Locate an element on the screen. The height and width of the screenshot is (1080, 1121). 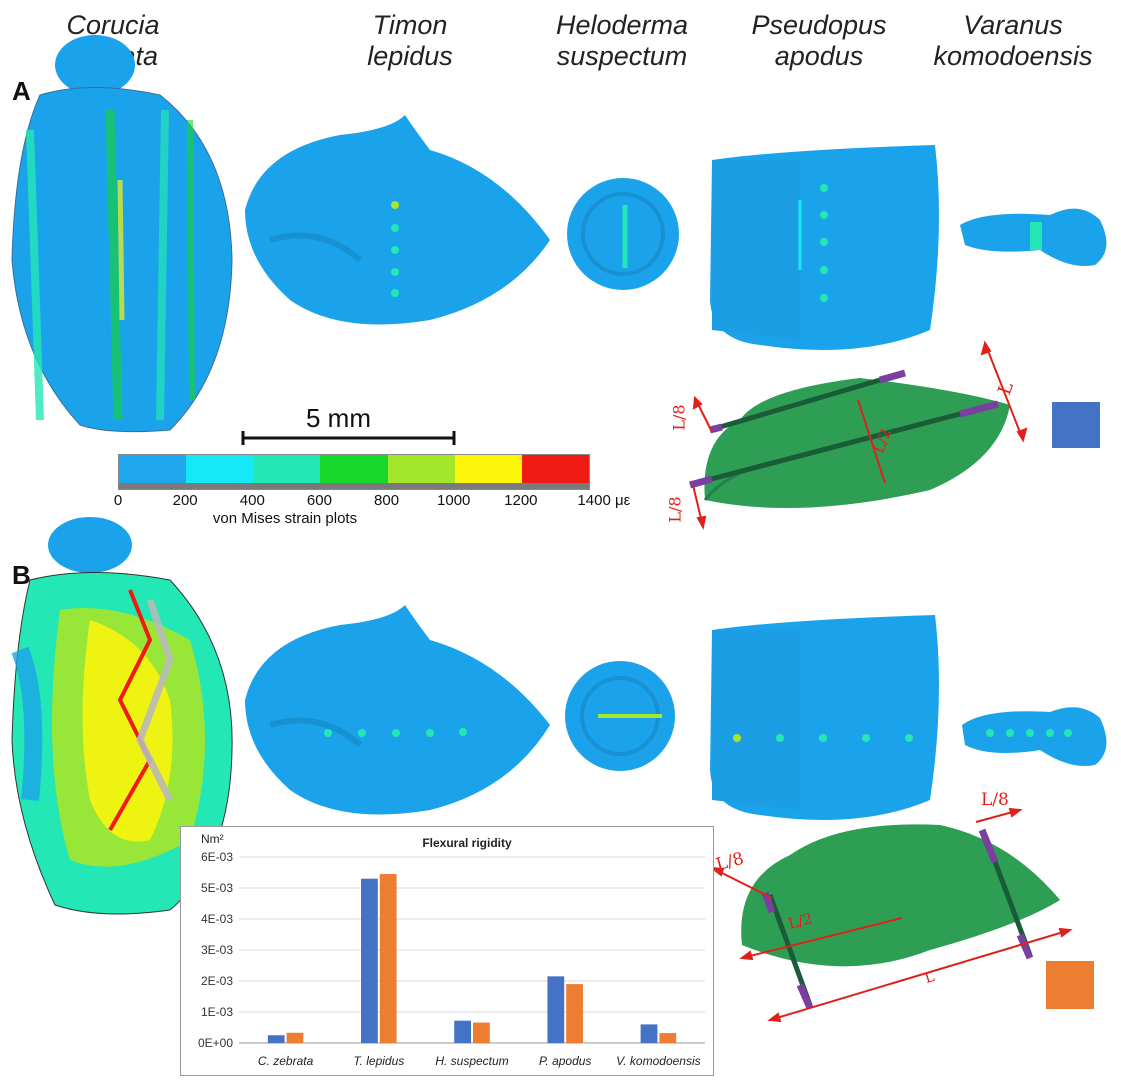
beam-label-l8-a-top: L/8 is located at coordinates (679, 417).